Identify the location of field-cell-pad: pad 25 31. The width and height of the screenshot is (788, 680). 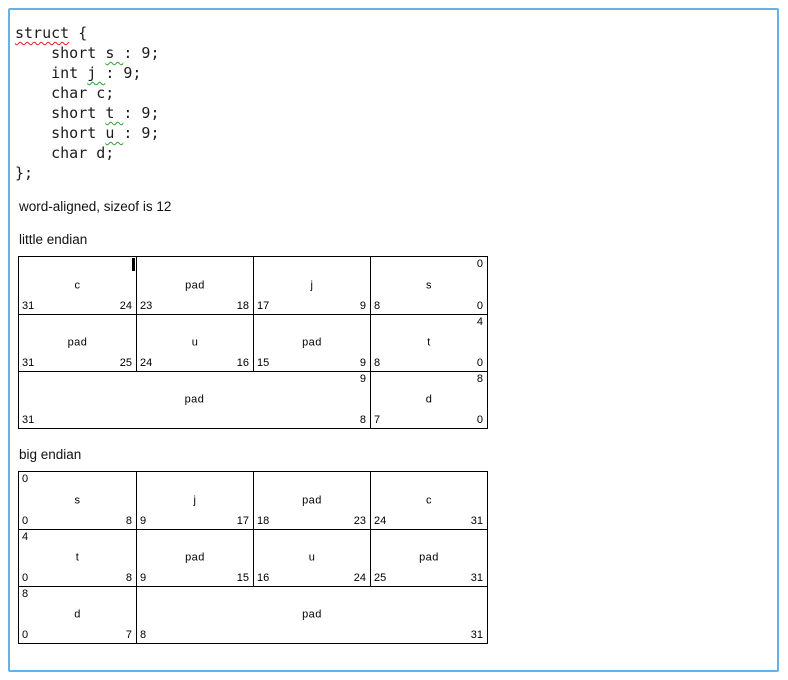
(428, 558).